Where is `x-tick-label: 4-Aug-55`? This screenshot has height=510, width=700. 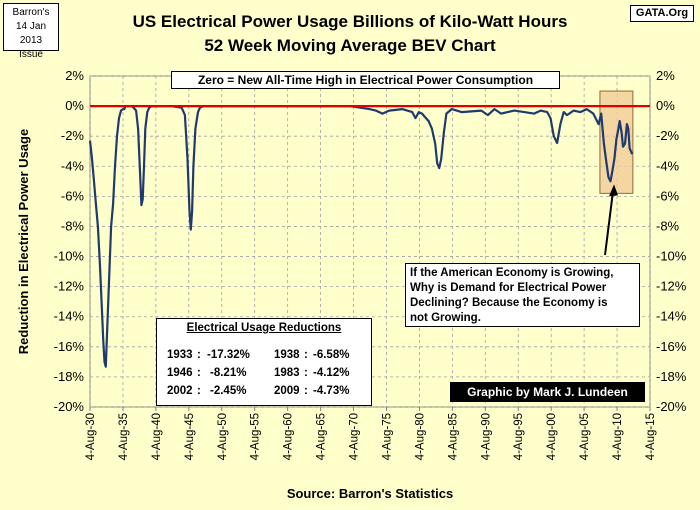 x-tick-label: 4-Aug-55 is located at coordinates (256, 436).